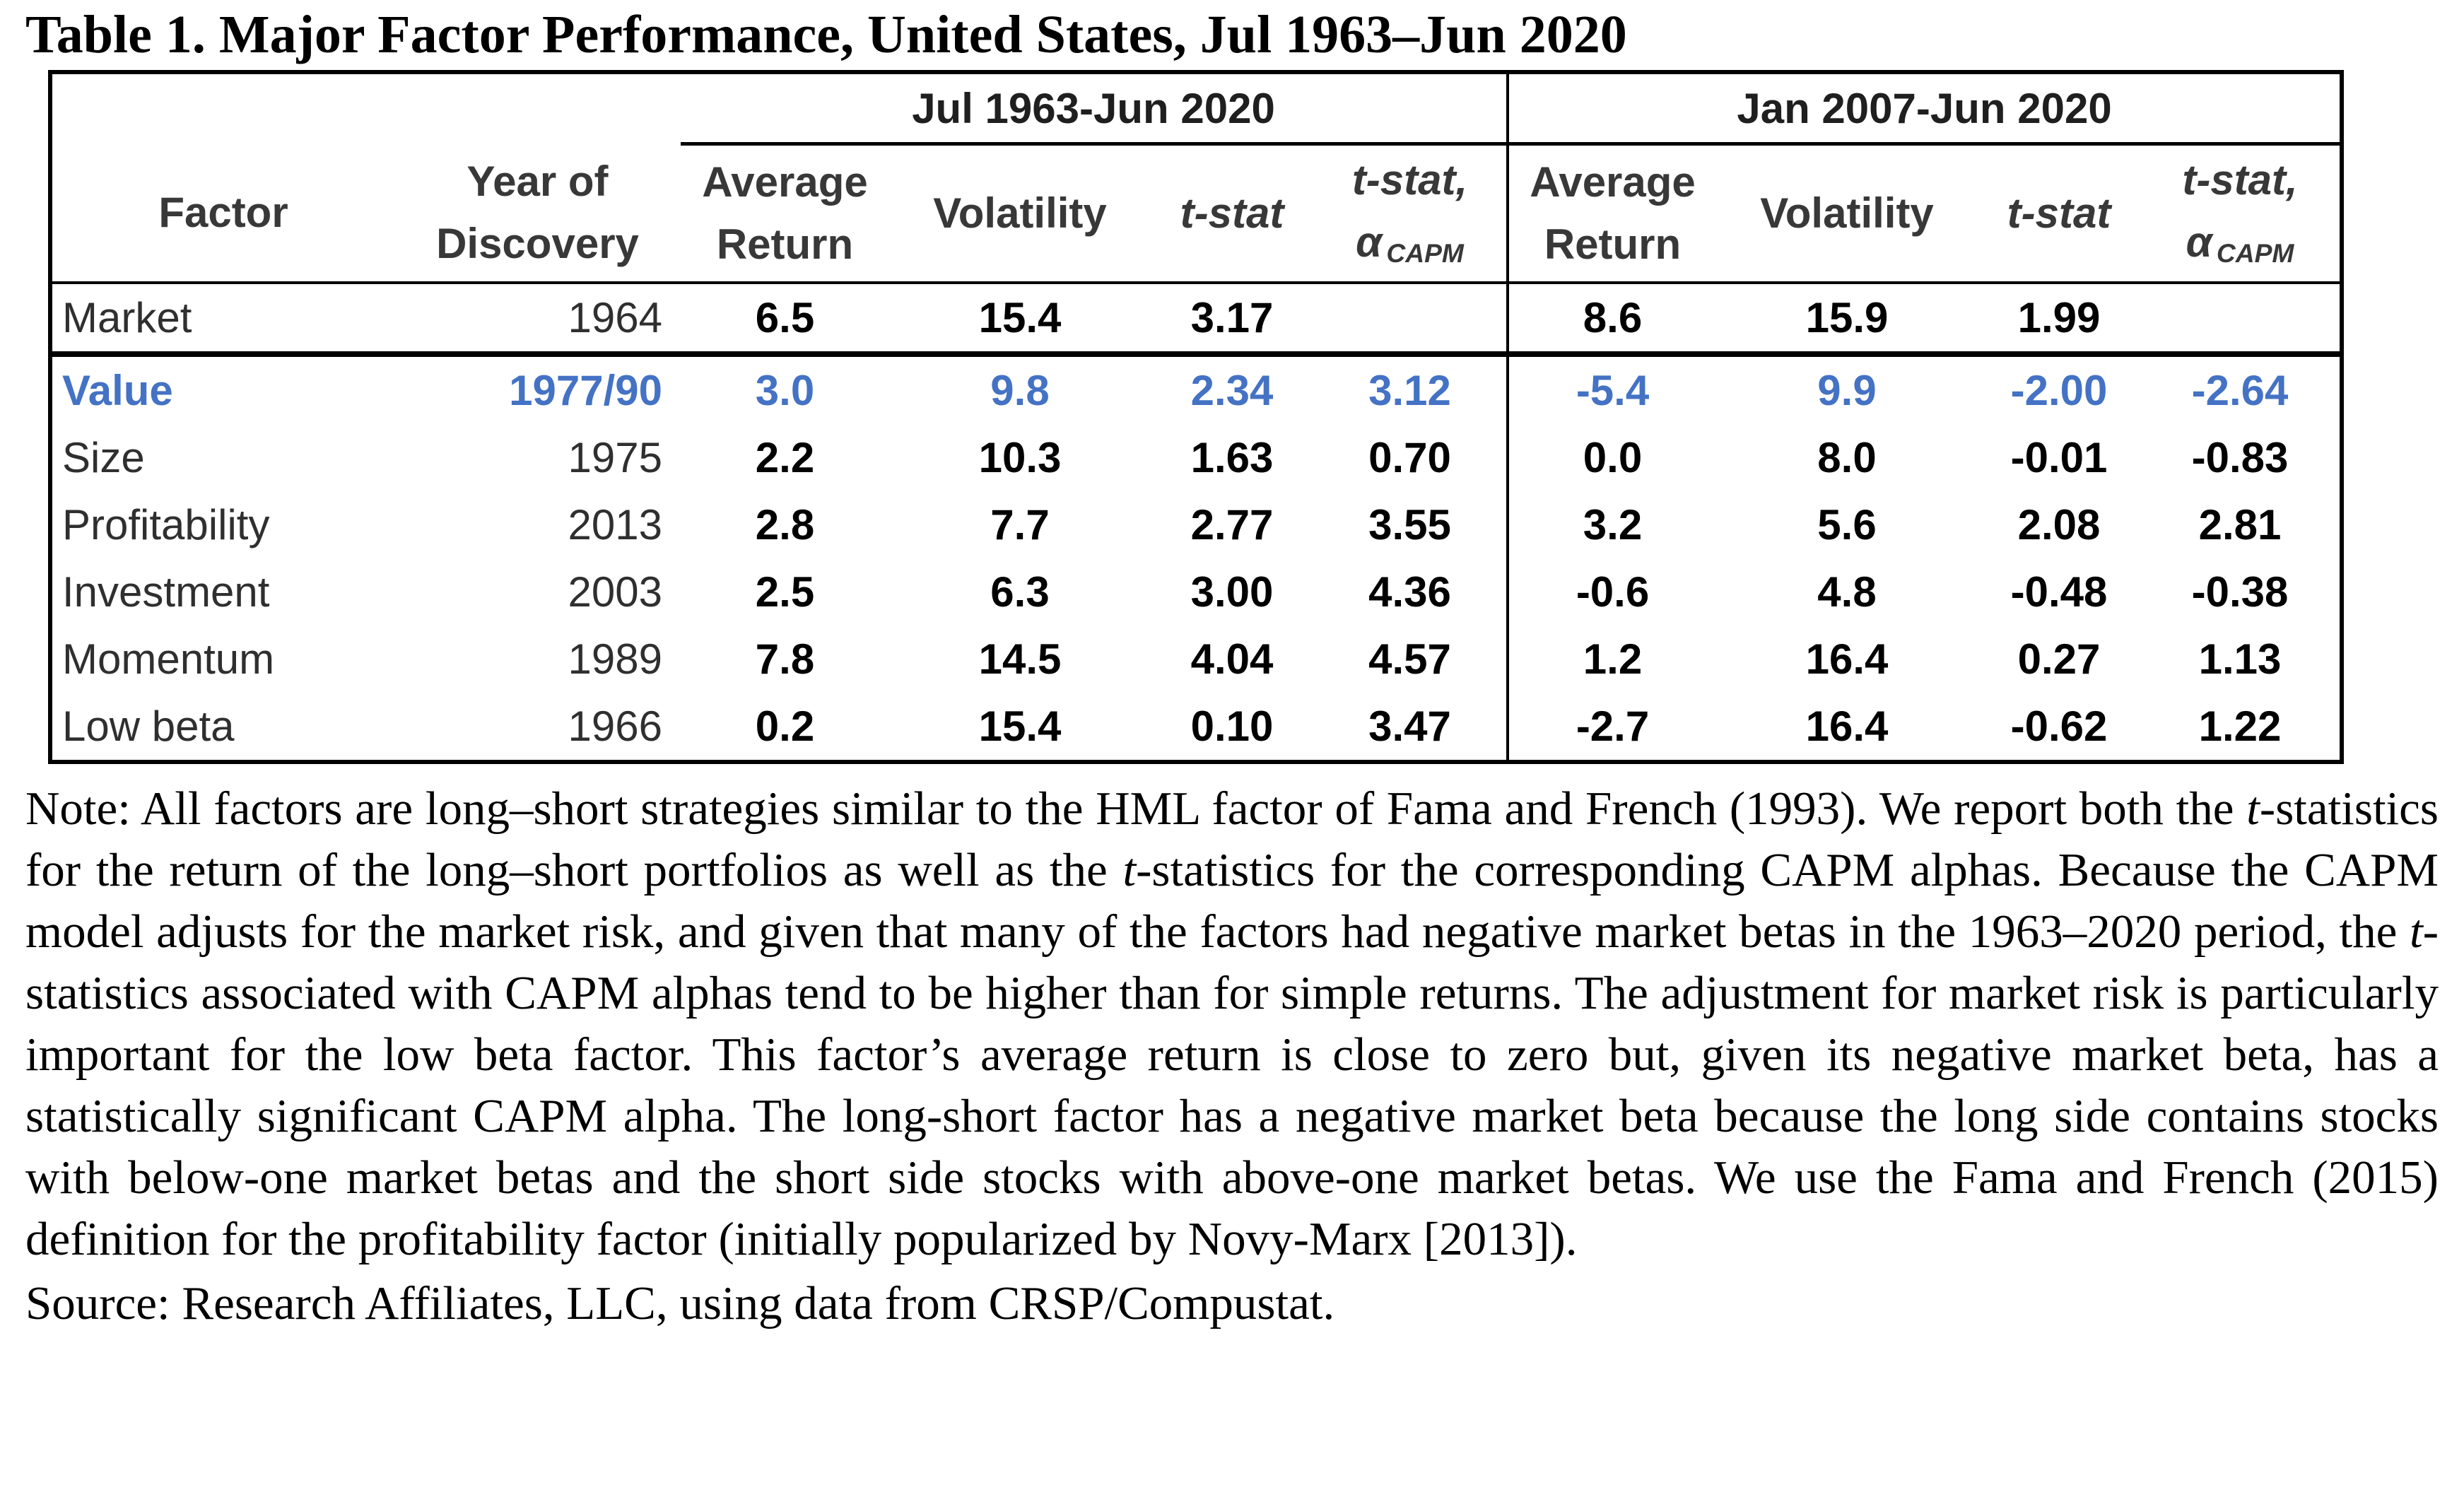 The width and height of the screenshot is (2464, 1497). What do you see at coordinates (169, 659) in the screenshot?
I see `factor-cell: Momentum` at bounding box center [169, 659].